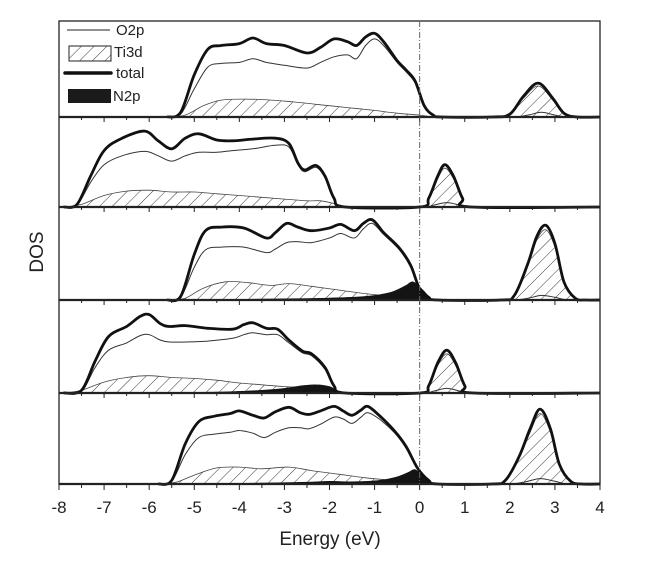 This screenshot has width=649, height=562. Describe the element at coordinates (329, 539) in the screenshot. I see `x-axis-title: Energy (eV)` at that location.